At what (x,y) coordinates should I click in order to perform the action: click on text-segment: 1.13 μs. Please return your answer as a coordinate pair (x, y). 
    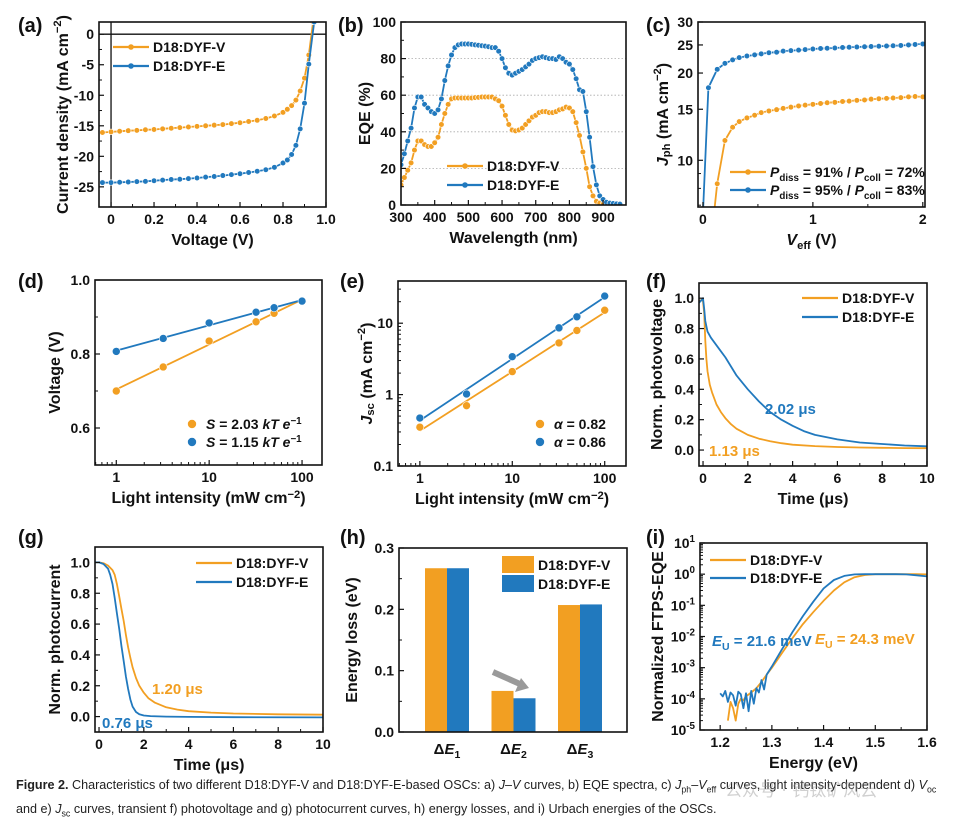
    Looking at the image, I should click on (734, 451).